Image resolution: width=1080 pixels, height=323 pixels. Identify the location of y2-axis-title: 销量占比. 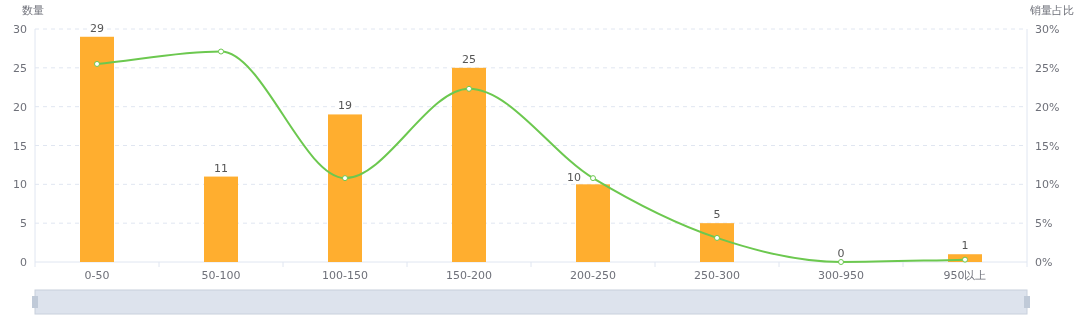
(1051, 10).